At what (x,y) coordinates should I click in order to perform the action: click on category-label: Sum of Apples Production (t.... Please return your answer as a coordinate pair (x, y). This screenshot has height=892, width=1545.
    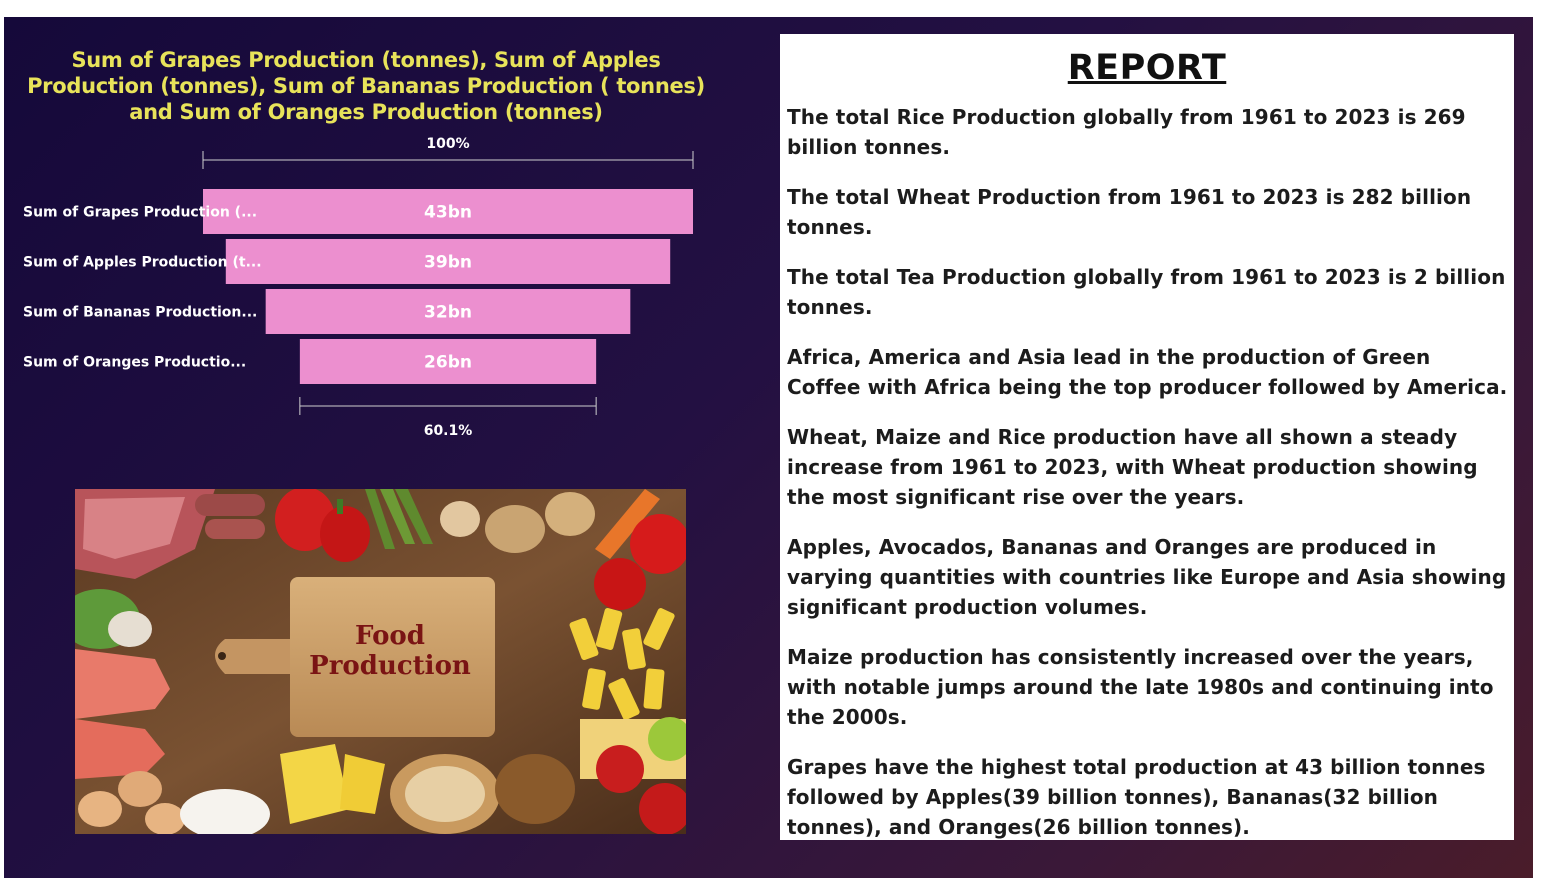
    Looking at the image, I should click on (142, 263).